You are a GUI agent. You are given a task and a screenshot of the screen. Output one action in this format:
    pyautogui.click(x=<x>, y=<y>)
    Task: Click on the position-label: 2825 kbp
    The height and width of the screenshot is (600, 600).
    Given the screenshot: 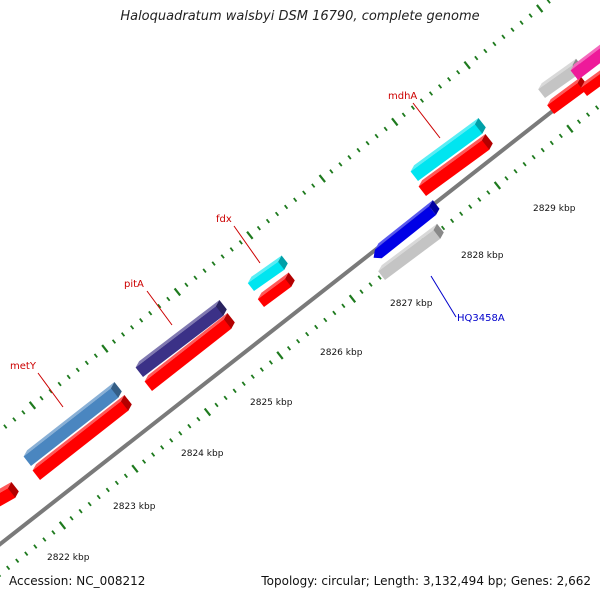 What is the action you would take?
    pyautogui.click(x=271, y=403)
    